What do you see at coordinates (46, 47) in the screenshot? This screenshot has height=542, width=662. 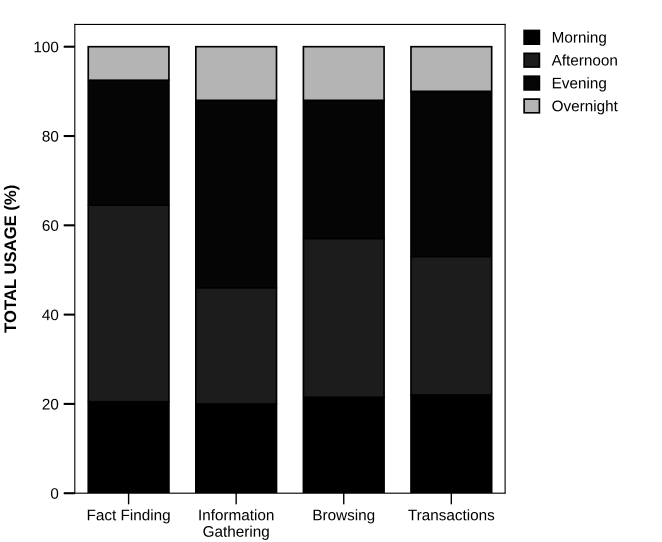 I see `y-tick-label: 100` at bounding box center [46, 47].